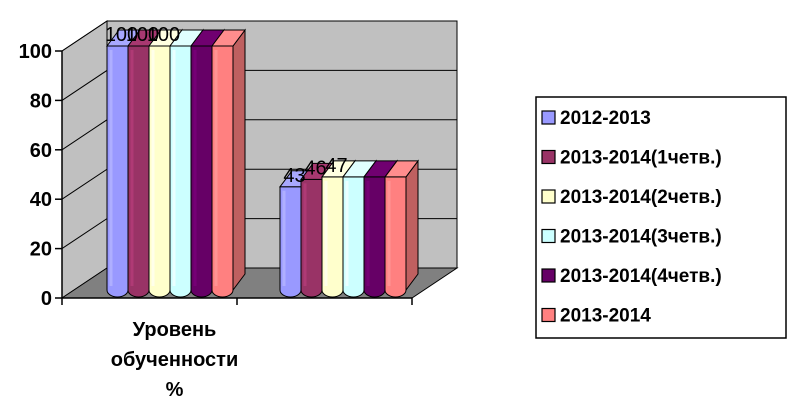  What do you see at coordinates (605, 118) in the screenshot?
I see `legend-entry: 2012-2013` at bounding box center [605, 118].